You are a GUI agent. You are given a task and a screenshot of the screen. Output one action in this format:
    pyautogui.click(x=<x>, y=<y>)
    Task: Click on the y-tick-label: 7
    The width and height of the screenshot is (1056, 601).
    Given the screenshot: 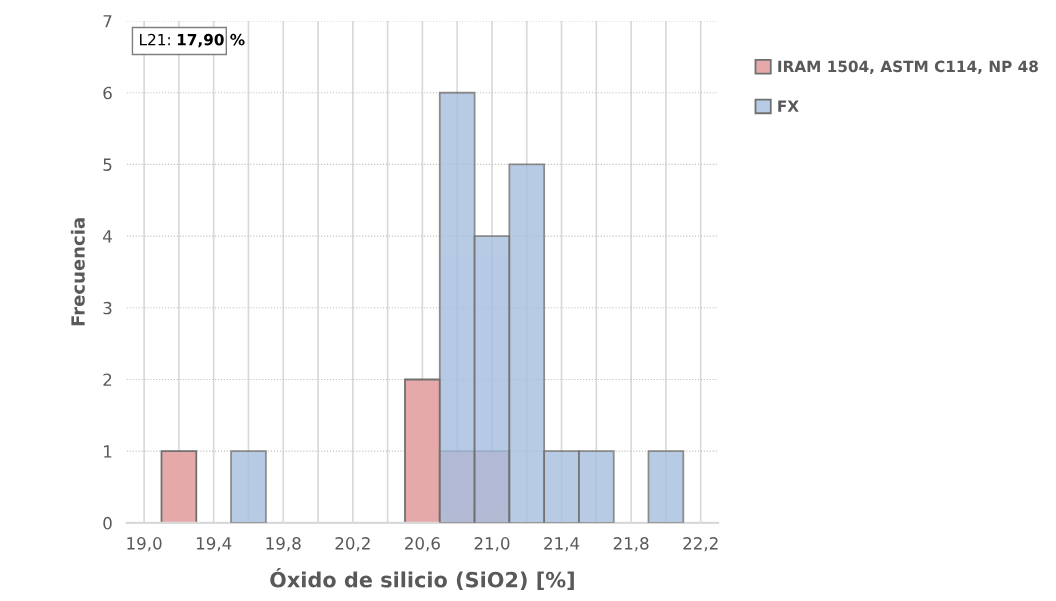 What is the action you would take?
    pyautogui.click(x=107, y=21)
    